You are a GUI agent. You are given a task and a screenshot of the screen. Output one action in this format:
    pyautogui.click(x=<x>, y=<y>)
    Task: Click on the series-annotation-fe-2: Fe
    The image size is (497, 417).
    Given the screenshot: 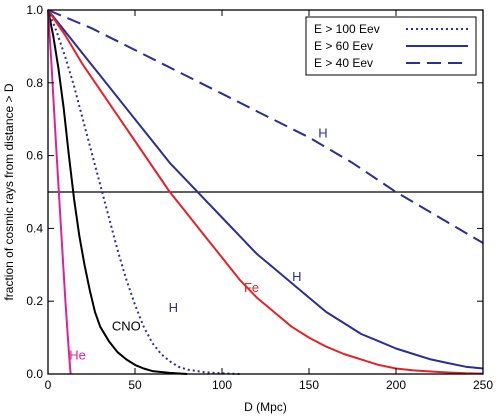 What is the action you would take?
    pyautogui.click(x=251, y=287)
    